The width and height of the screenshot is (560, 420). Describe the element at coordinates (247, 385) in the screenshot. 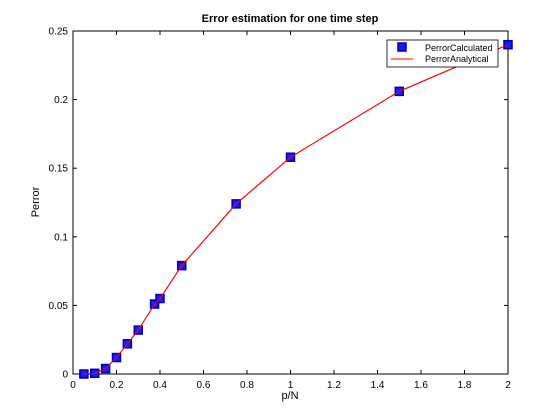

I see `x-tick-label: 0.8` at that location.